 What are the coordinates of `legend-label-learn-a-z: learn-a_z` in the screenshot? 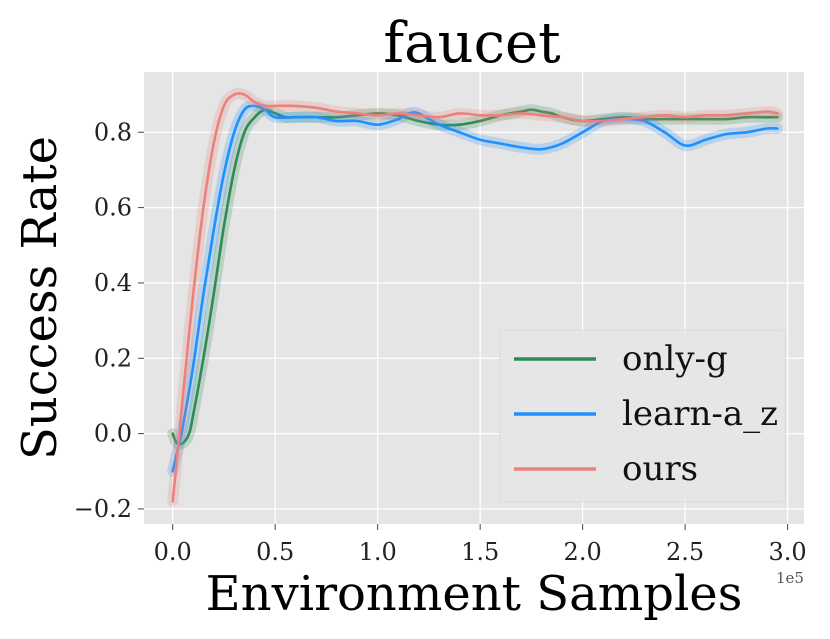 It's located at (700, 414).